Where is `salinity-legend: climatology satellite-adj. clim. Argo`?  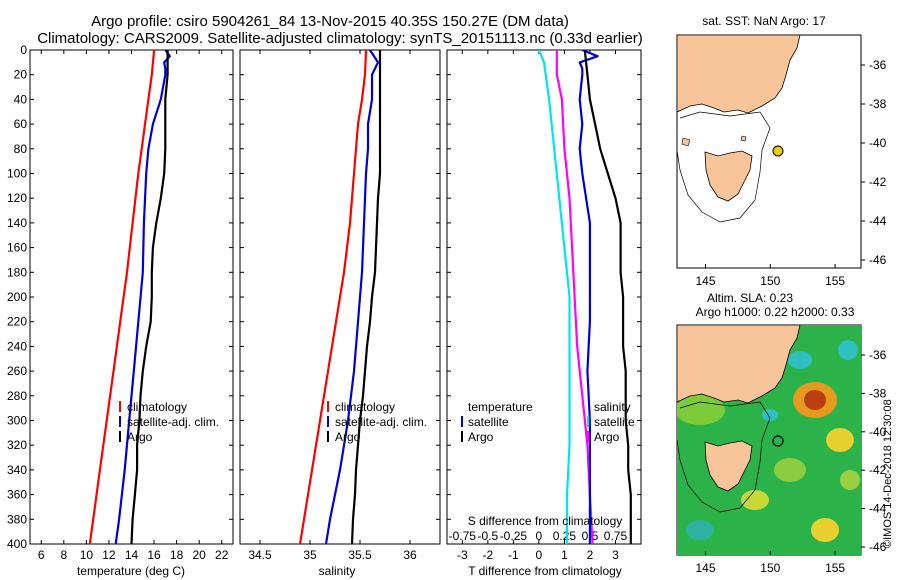 salinity-legend: climatology satellite-adj. clim. Argo is located at coordinates (377, 422).